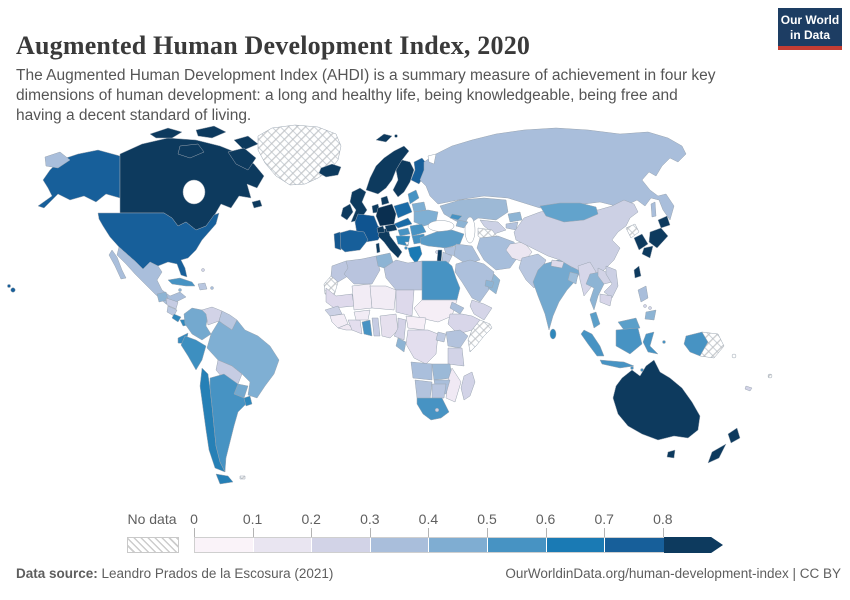 The height and width of the screenshot is (600, 850). What do you see at coordinates (406, 248) in the screenshot?
I see `region-albania` at bounding box center [406, 248].